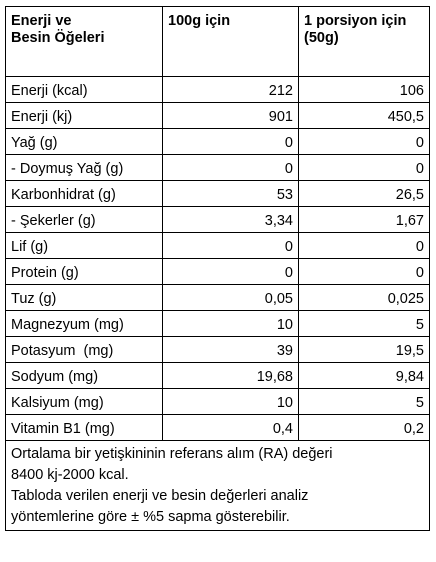 Image resolution: width=436 pixels, height=562 pixels. I want to click on table-row: Karbonhidrat (g) 53 26,5, so click(217, 193).